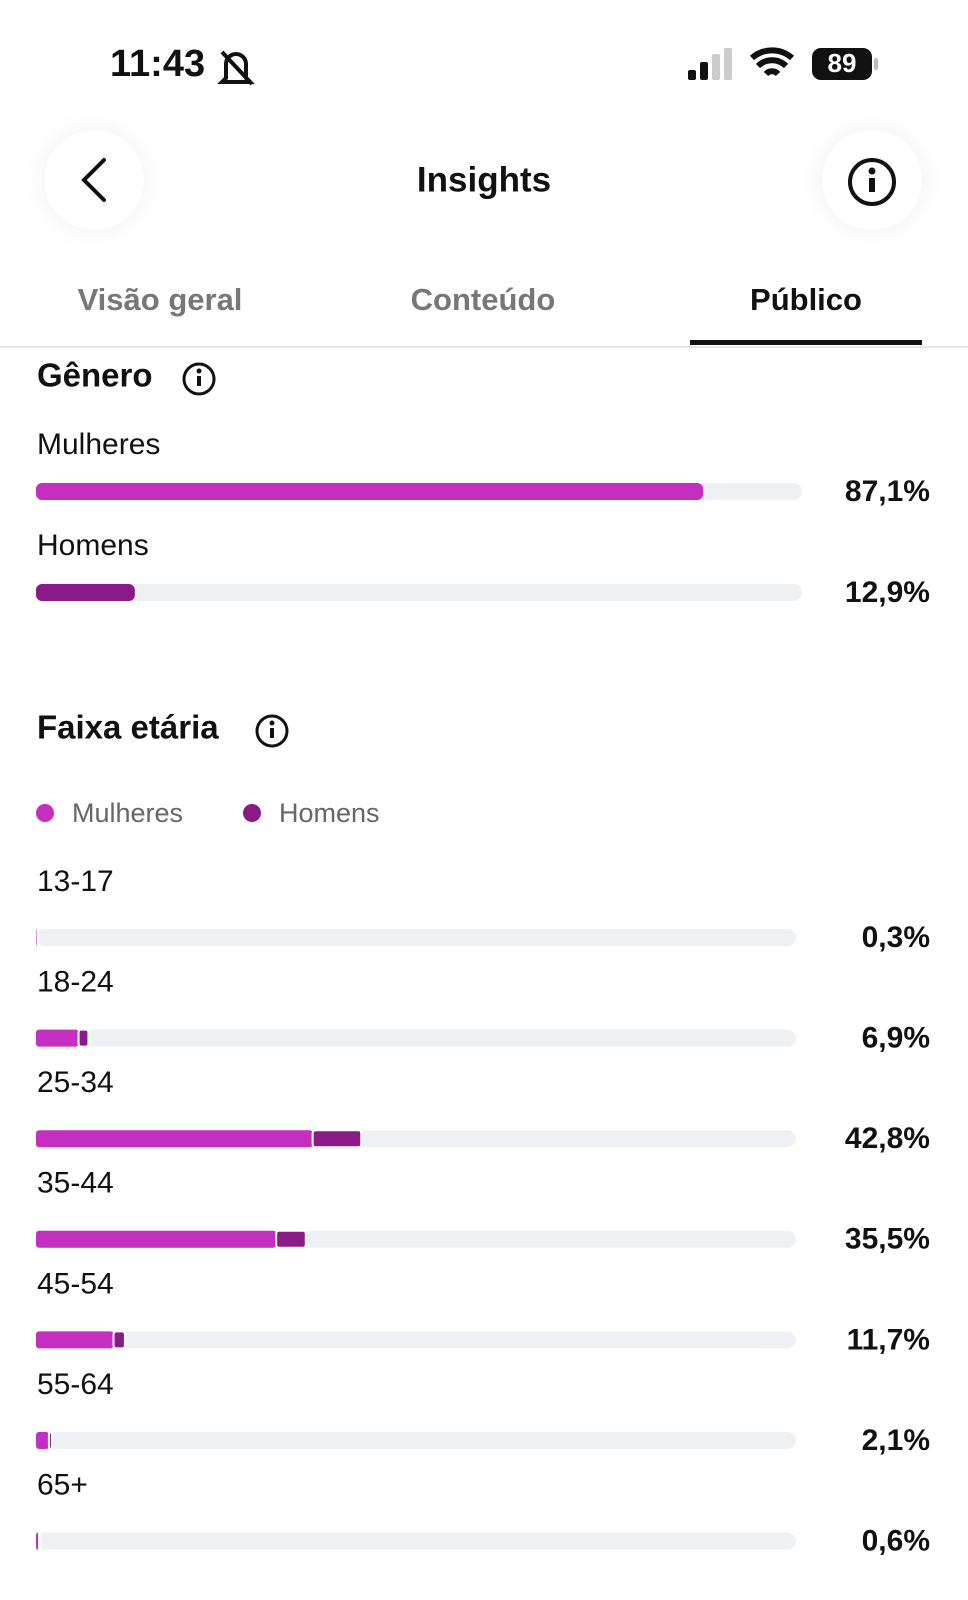 The image size is (968, 1600). Describe the element at coordinates (75, 881) in the screenshot. I see `row-label: 13-17` at that location.